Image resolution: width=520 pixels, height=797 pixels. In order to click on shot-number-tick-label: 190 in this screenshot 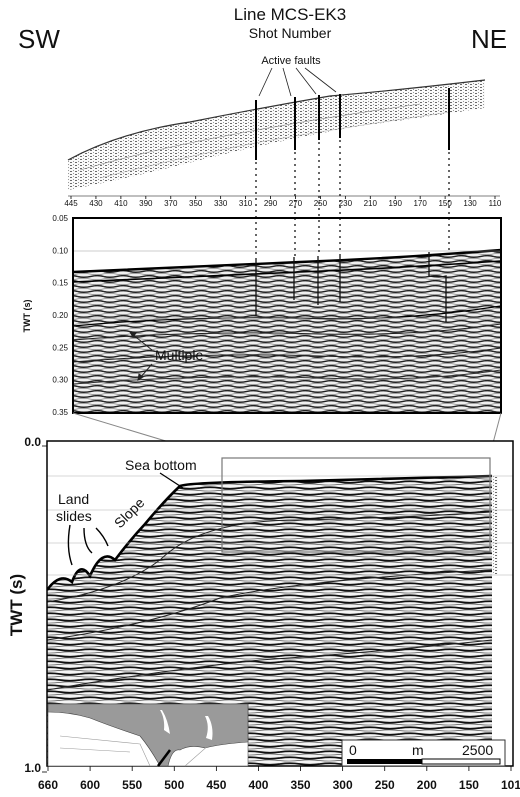, I will do `click(396, 203)`.